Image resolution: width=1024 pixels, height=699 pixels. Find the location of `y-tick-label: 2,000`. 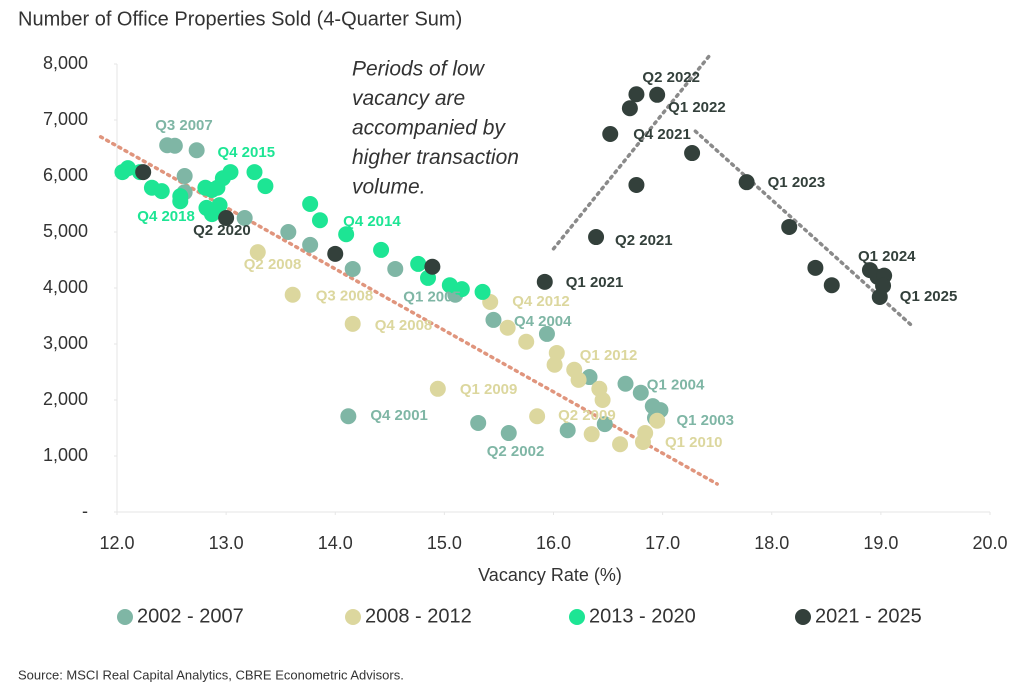

y-tick-label: 2,000 is located at coordinates (65, 399).